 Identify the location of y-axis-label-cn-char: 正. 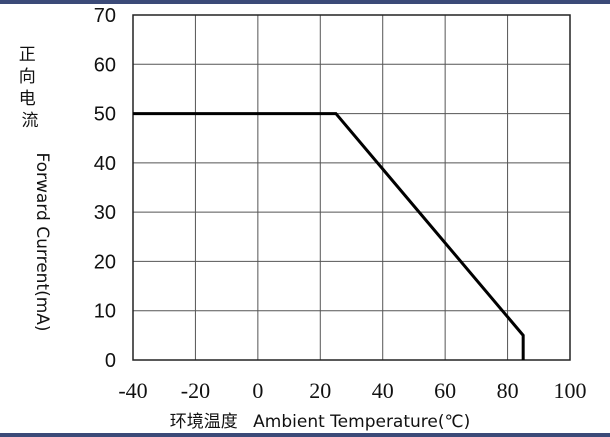
(27, 55).